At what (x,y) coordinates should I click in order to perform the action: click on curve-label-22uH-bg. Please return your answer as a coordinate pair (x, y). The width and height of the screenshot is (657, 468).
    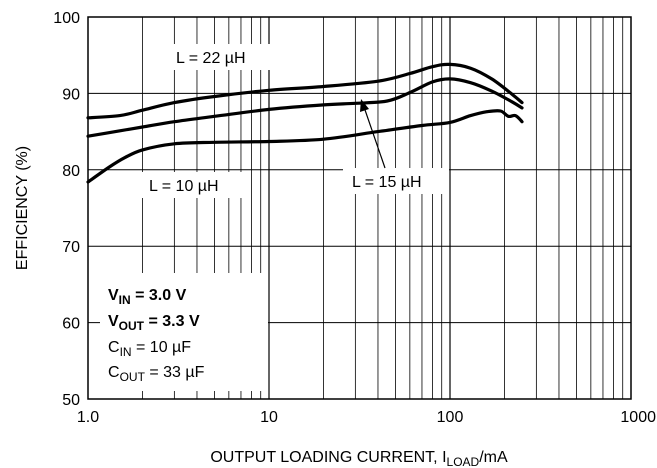
    Looking at the image, I should click on (220, 57).